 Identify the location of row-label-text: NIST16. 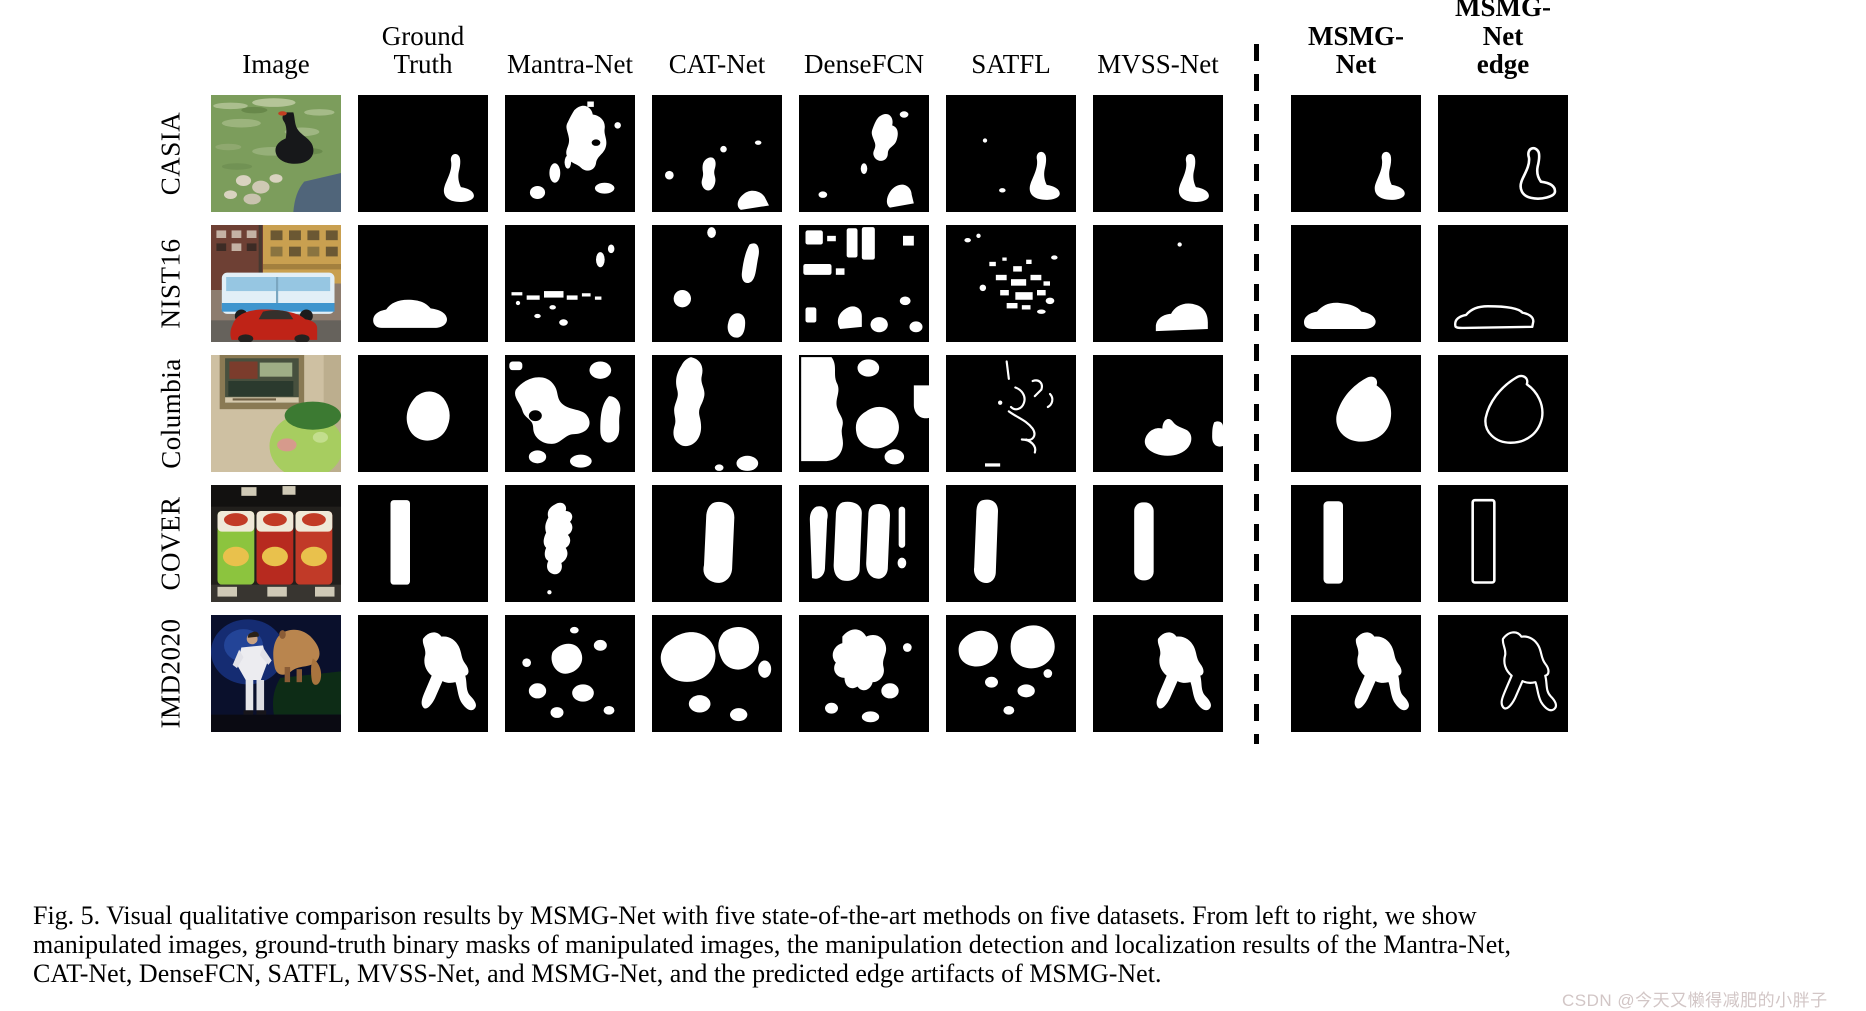
(170, 283).